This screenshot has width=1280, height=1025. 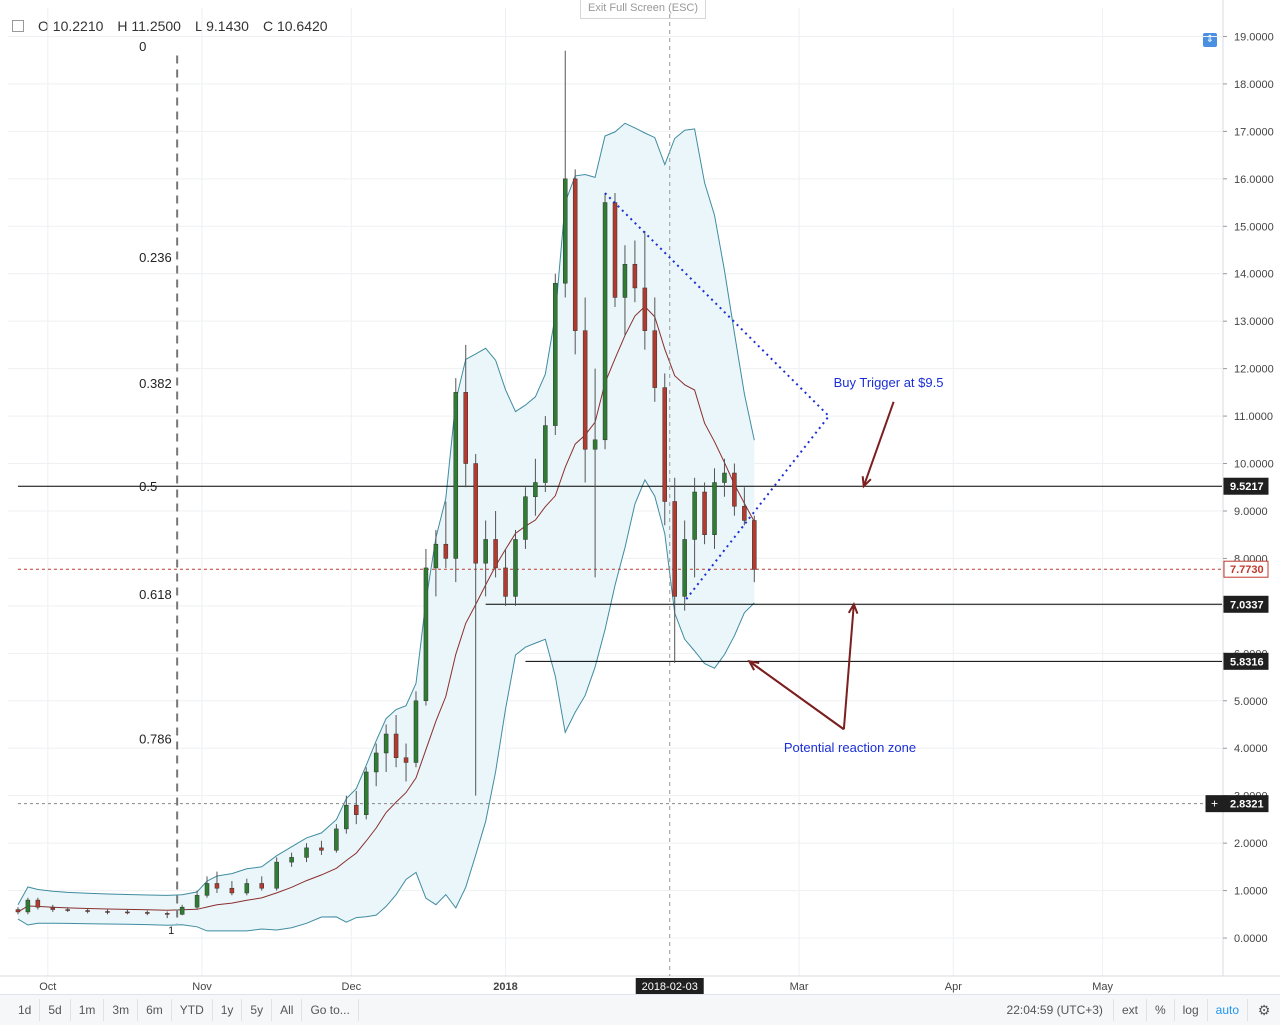 I want to click on x-tick-label: May, so click(x=1102, y=987).